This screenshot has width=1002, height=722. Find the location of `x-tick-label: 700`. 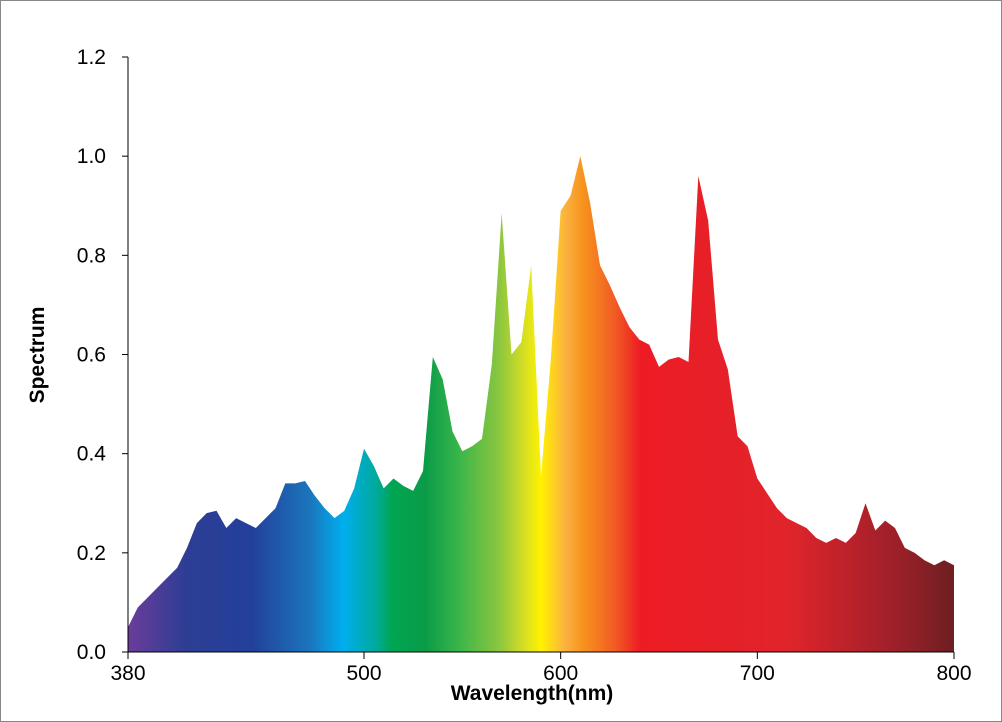

x-tick-label: 700 is located at coordinates (757, 673).